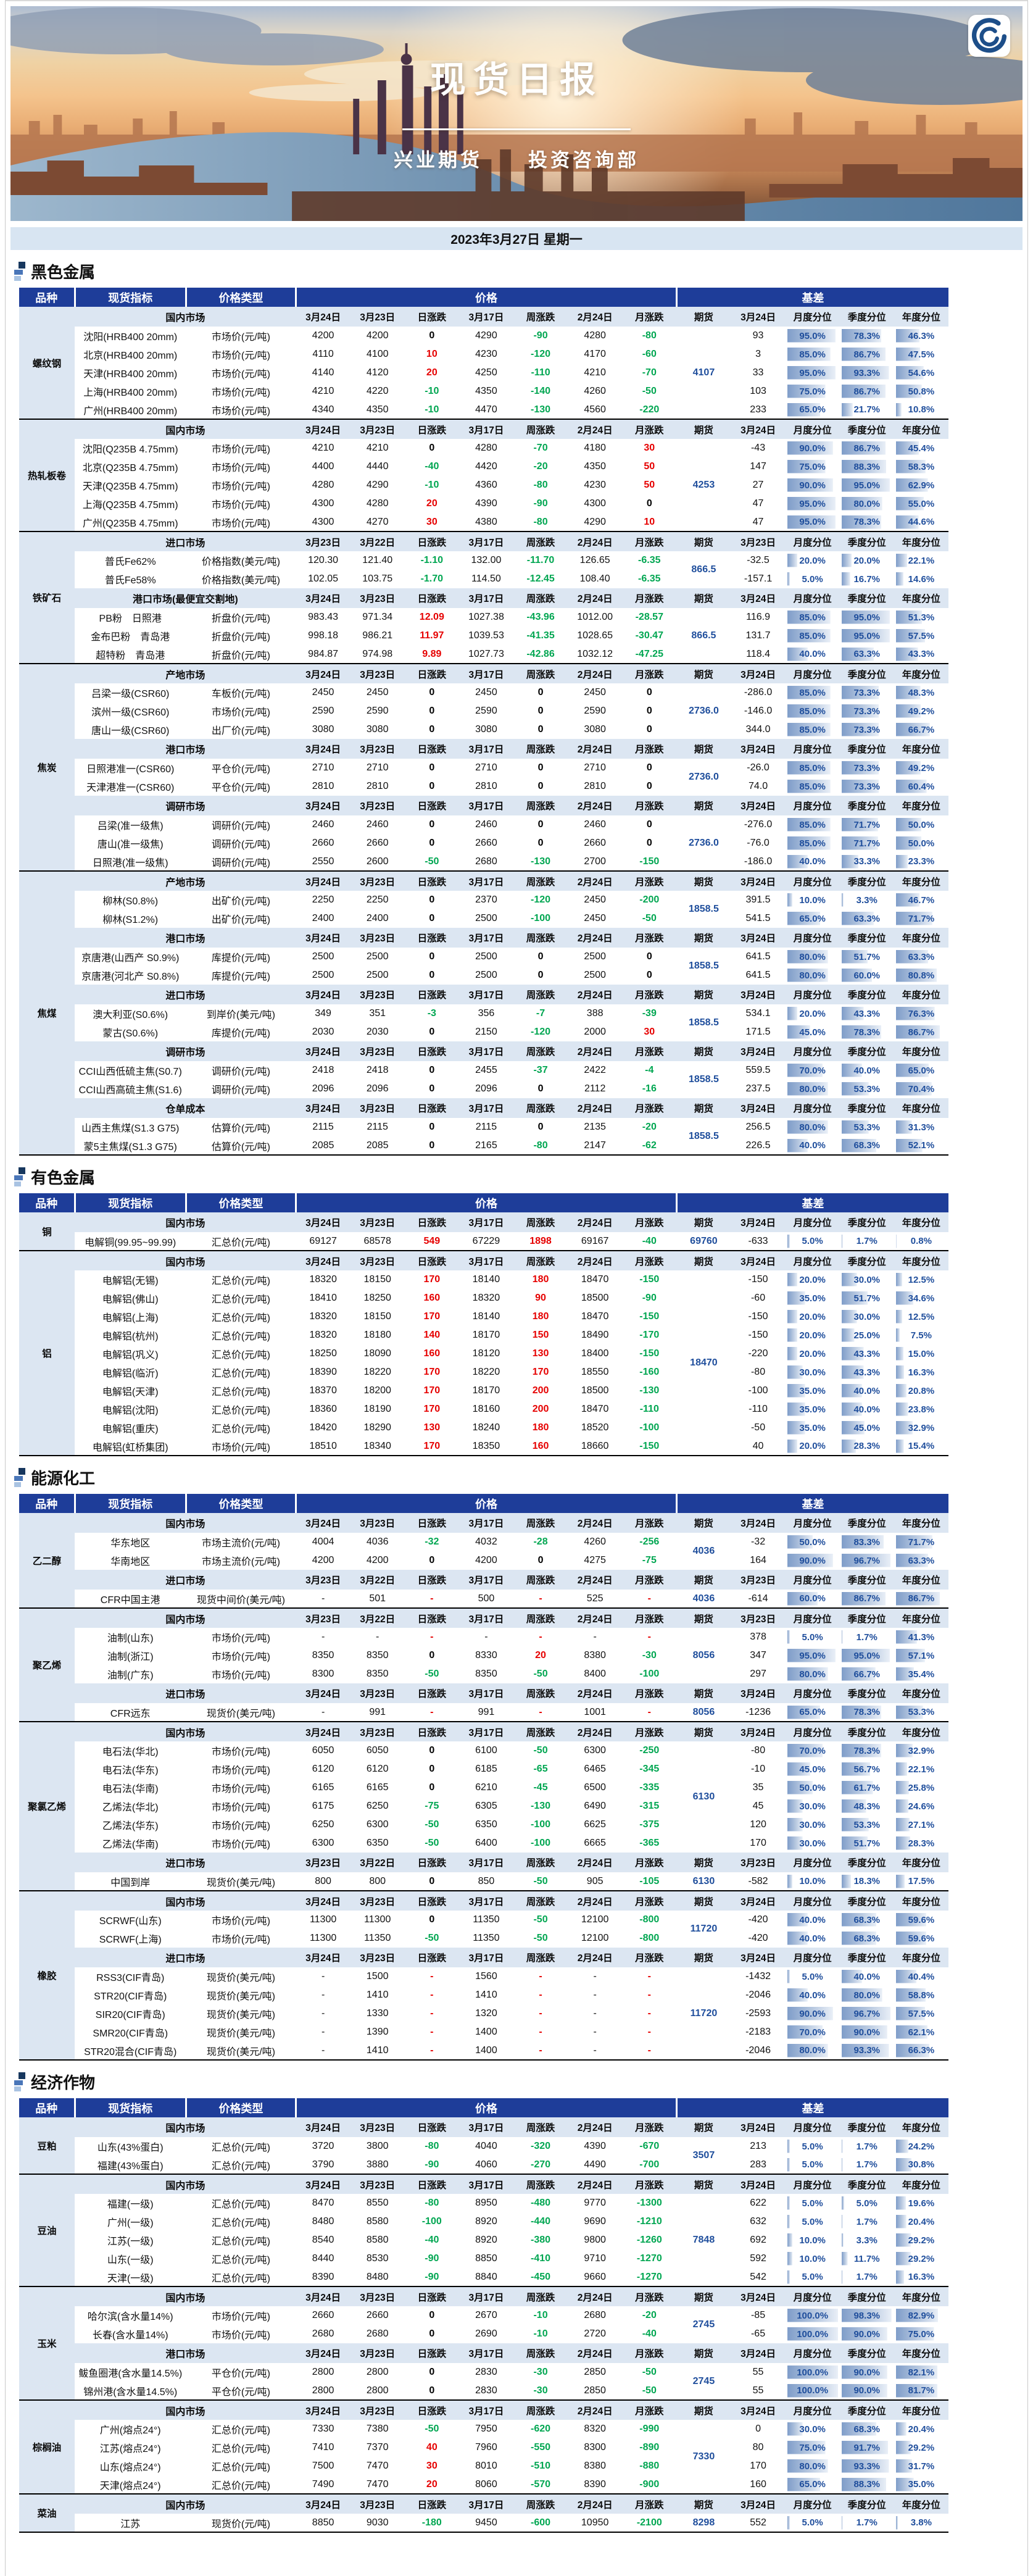  I want to click on section-bullet-icon, so click(19, 2082).